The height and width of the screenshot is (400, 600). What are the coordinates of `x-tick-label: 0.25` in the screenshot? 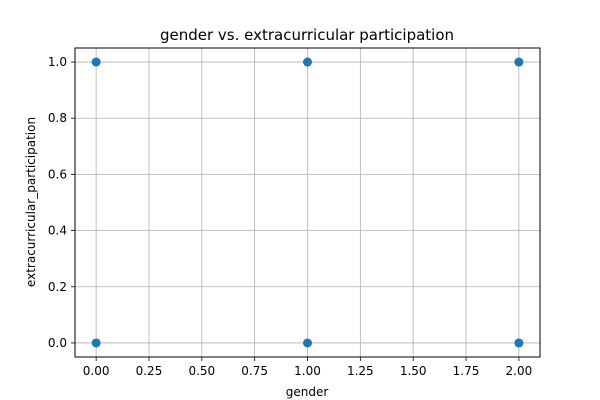 It's located at (149, 371).